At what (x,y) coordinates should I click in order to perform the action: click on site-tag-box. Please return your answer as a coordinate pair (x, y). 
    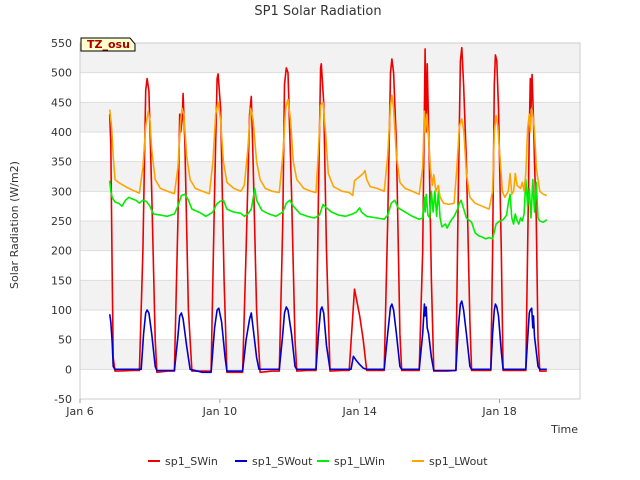
    Looking at the image, I should click on (108, 44).